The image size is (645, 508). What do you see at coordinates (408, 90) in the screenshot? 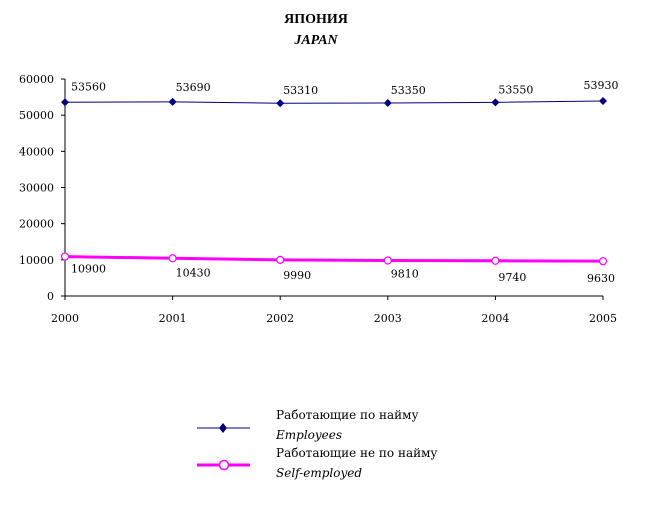
I see `employees-data-label: 53350` at bounding box center [408, 90].